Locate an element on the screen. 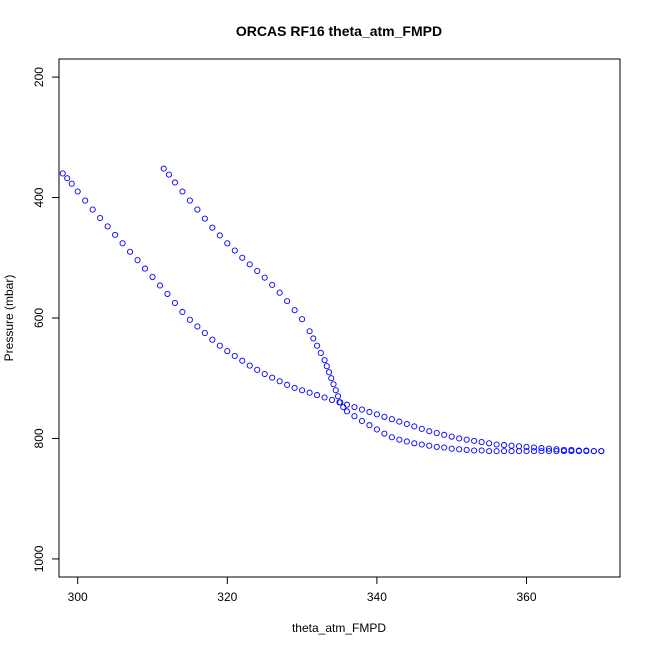 Image resolution: width=650 pixels, height=650 pixels. y-axis: 200 400 600 800 1000 is located at coordinates (46, 319).